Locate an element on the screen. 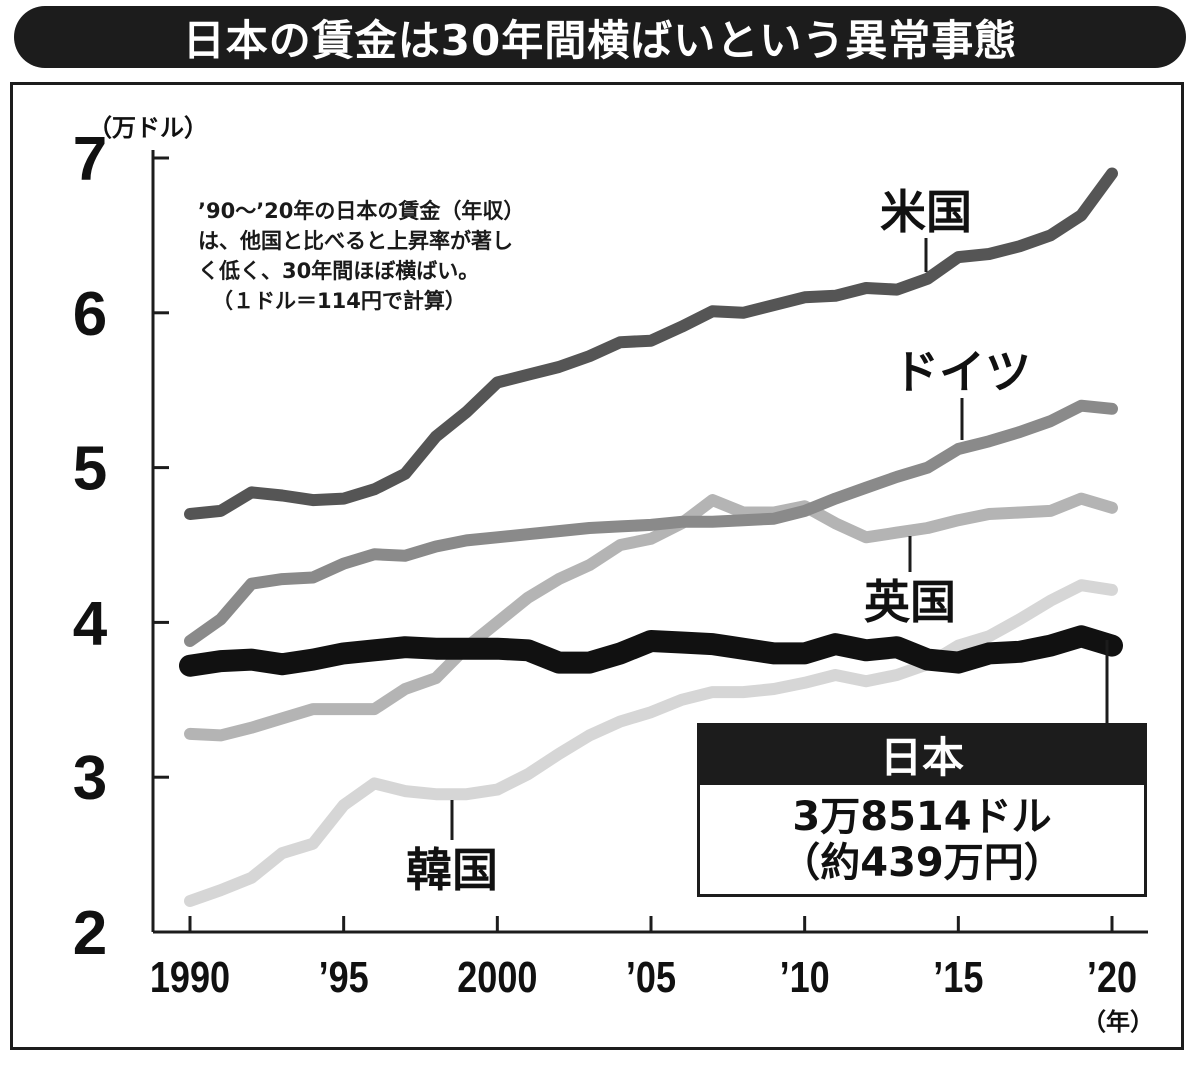 The width and height of the screenshot is (1200, 1066). x-tick-label: 2000 is located at coordinates (497, 977).